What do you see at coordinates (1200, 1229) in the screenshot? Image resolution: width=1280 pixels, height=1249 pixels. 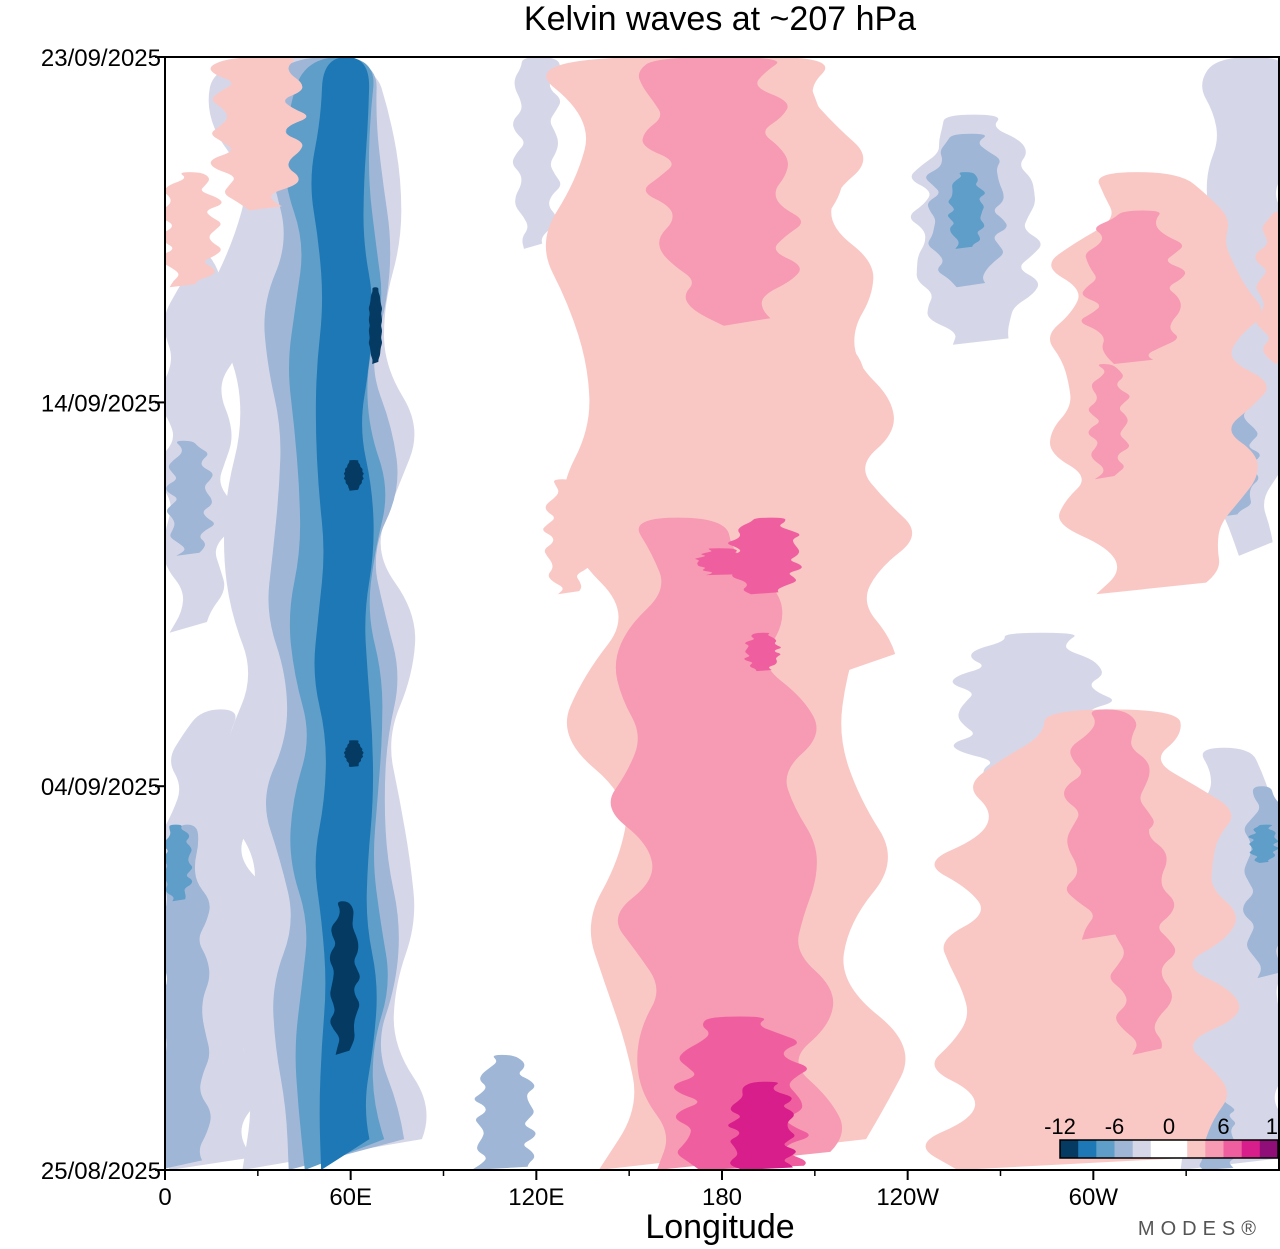 I see `brand-label: MODES®` at bounding box center [1200, 1229].